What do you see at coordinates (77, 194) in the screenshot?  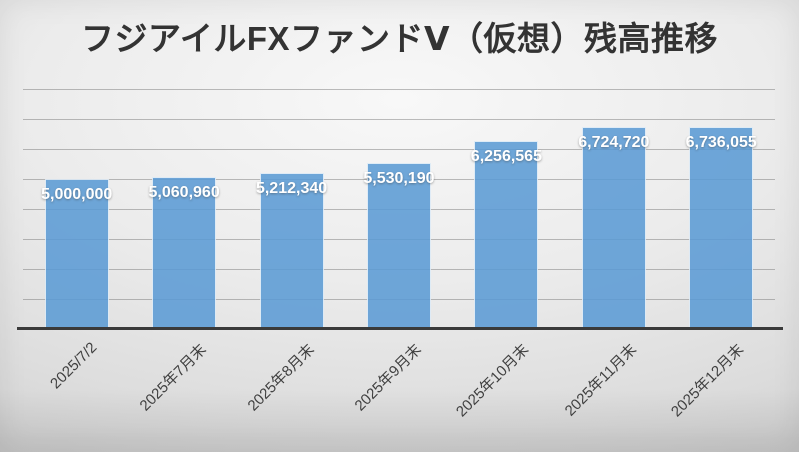 I see `bar-value-label: 5,000,000` at bounding box center [77, 194].